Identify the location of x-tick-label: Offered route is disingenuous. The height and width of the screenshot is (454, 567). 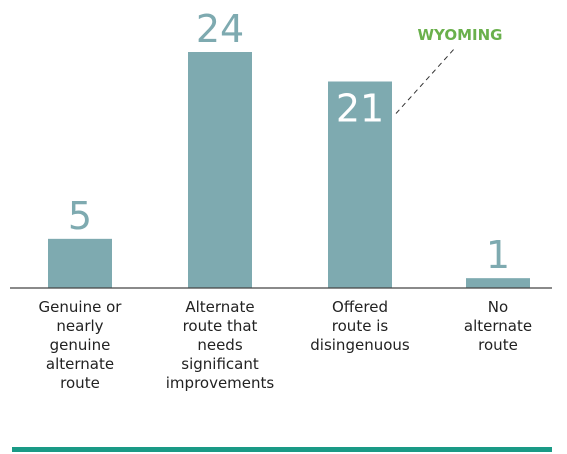
(360, 326).